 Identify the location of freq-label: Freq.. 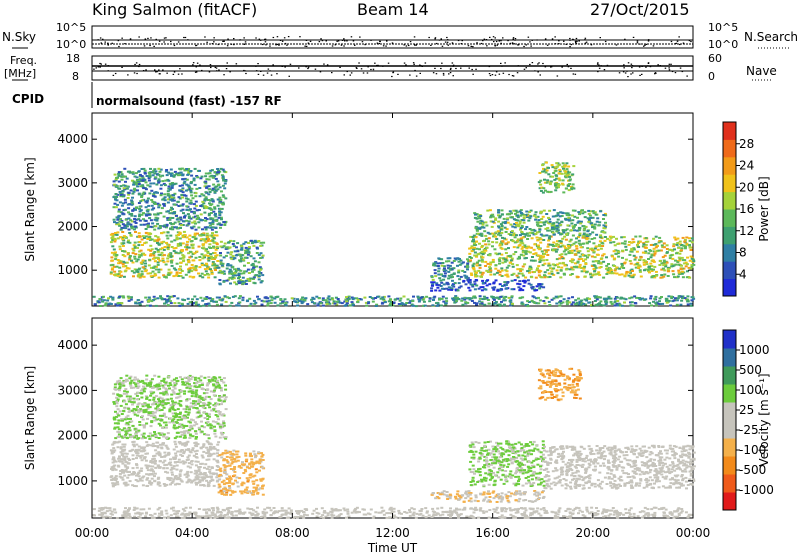
(24, 60).